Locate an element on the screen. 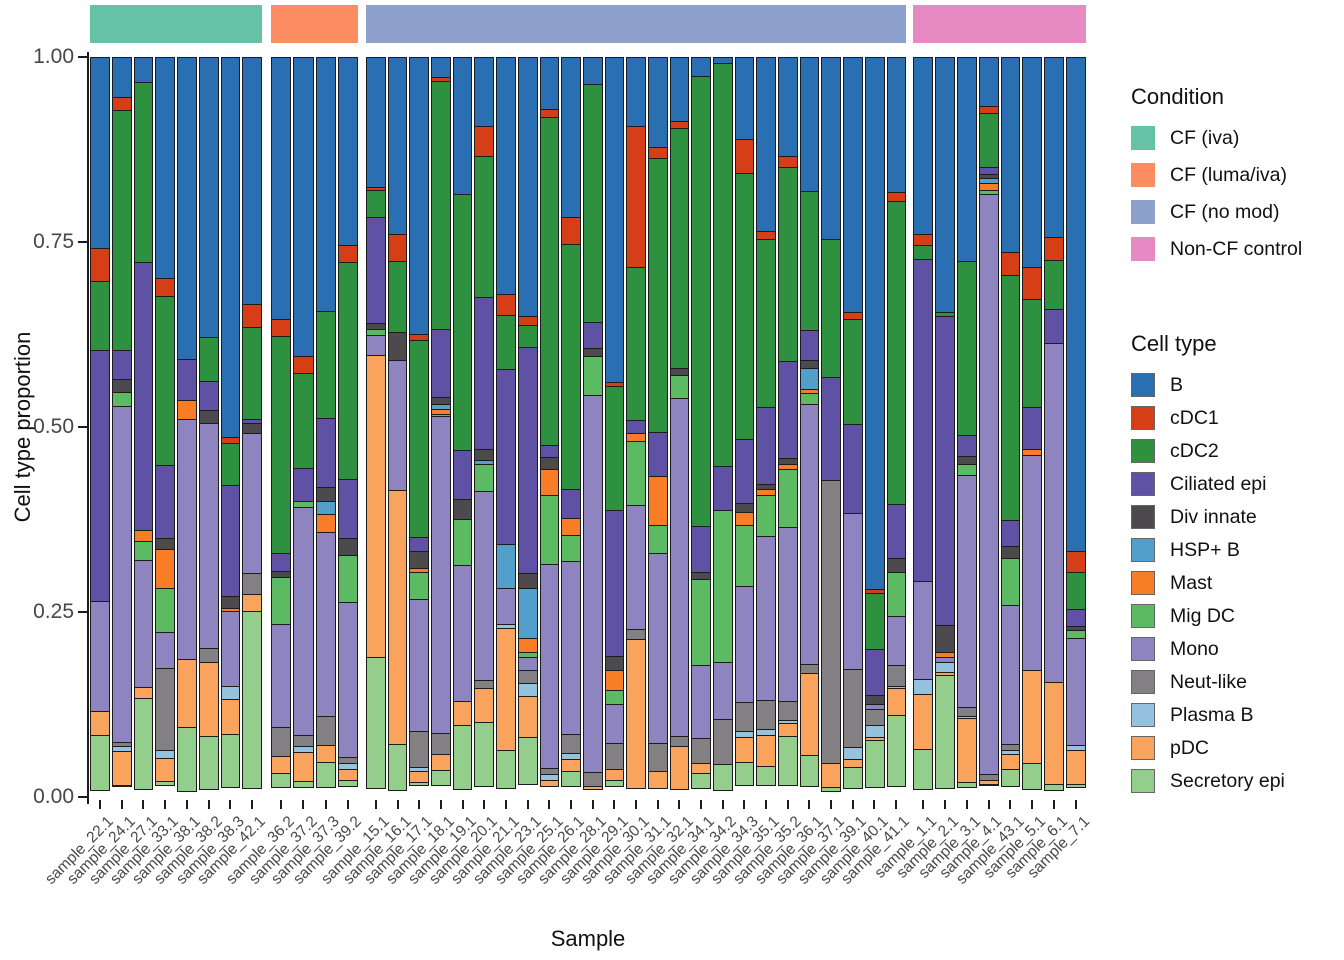  bar-sample_34.1 is located at coordinates (701, 427).